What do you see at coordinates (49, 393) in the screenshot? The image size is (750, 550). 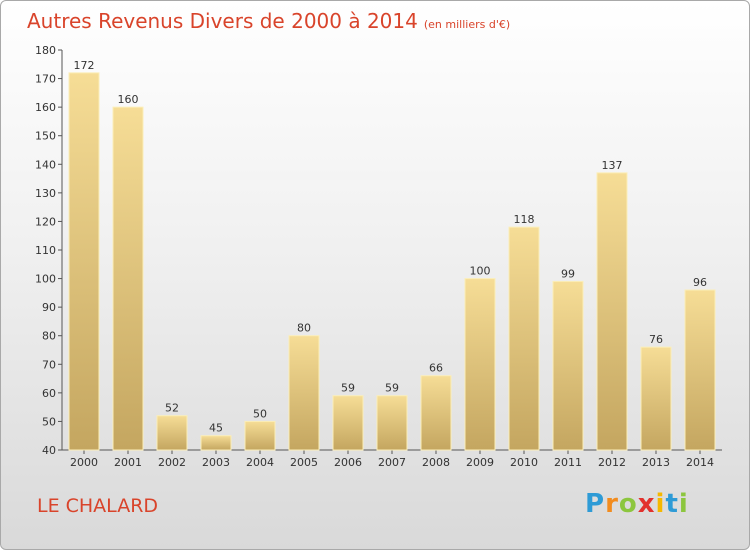 I see `y-tick-label: 60` at bounding box center [49, 393].